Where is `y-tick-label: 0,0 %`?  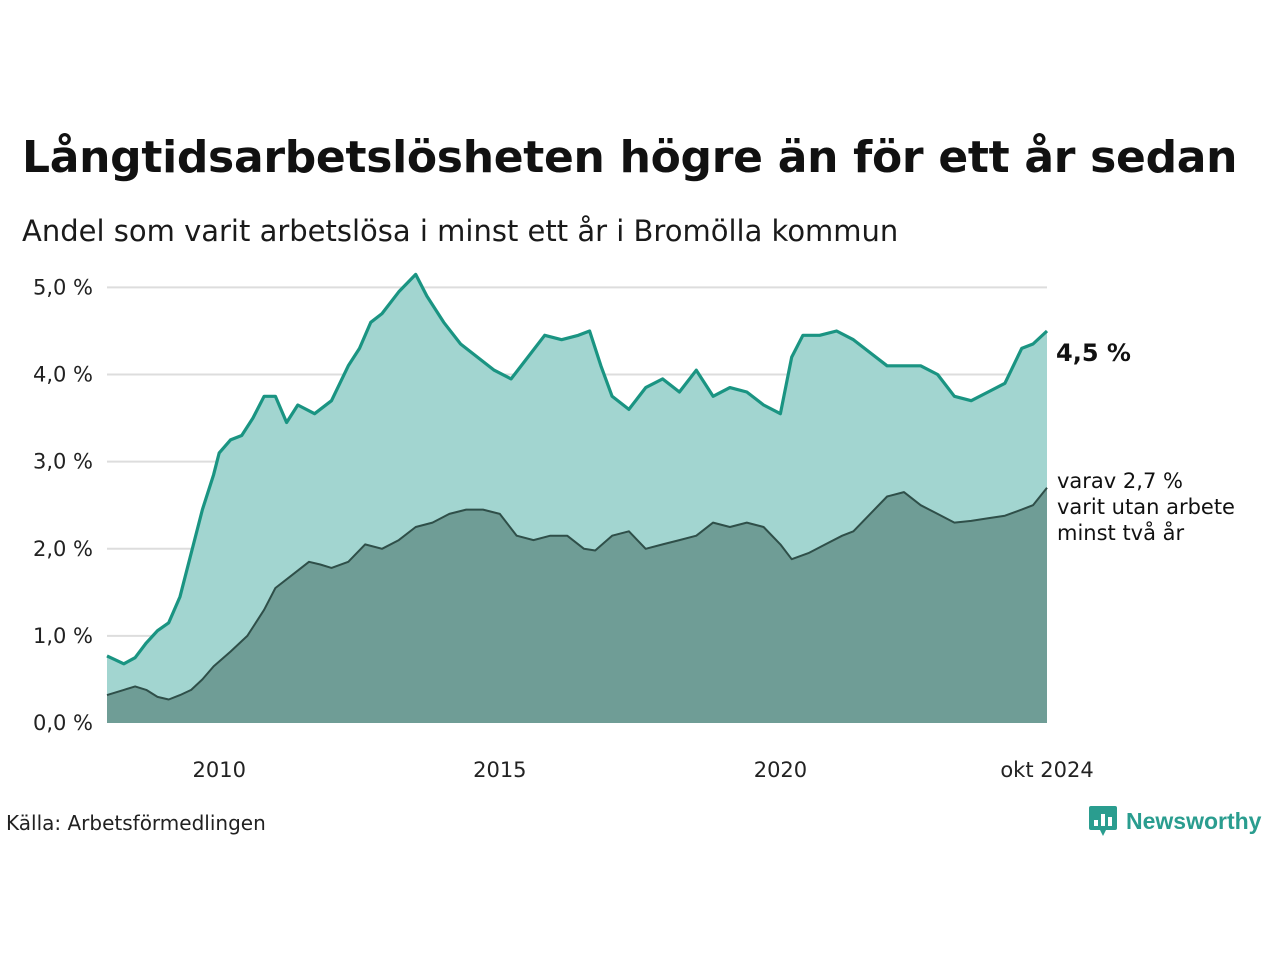
y-tick-label: 0,0 % is located at coordinates (63, 723).